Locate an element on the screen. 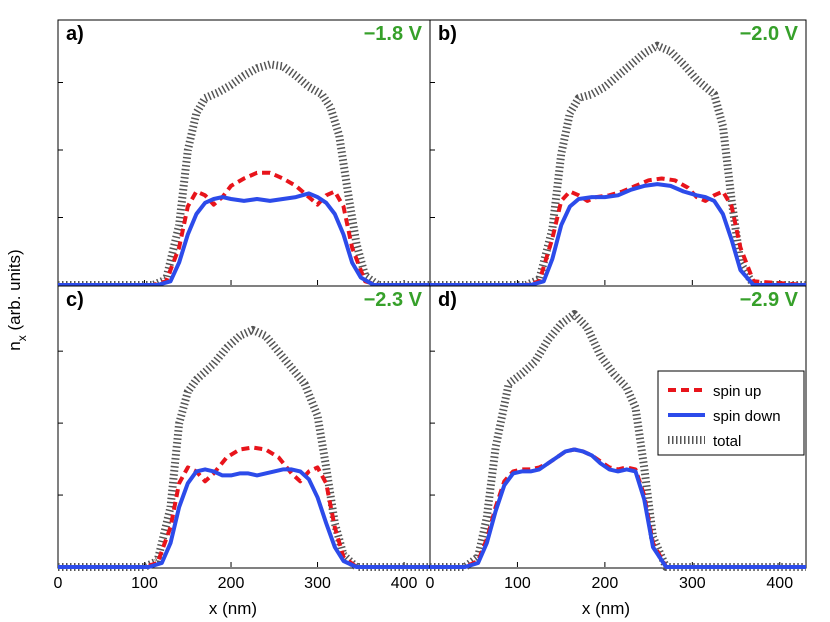  y-axis-label-subscript: x is located at coordinates (22, 338).